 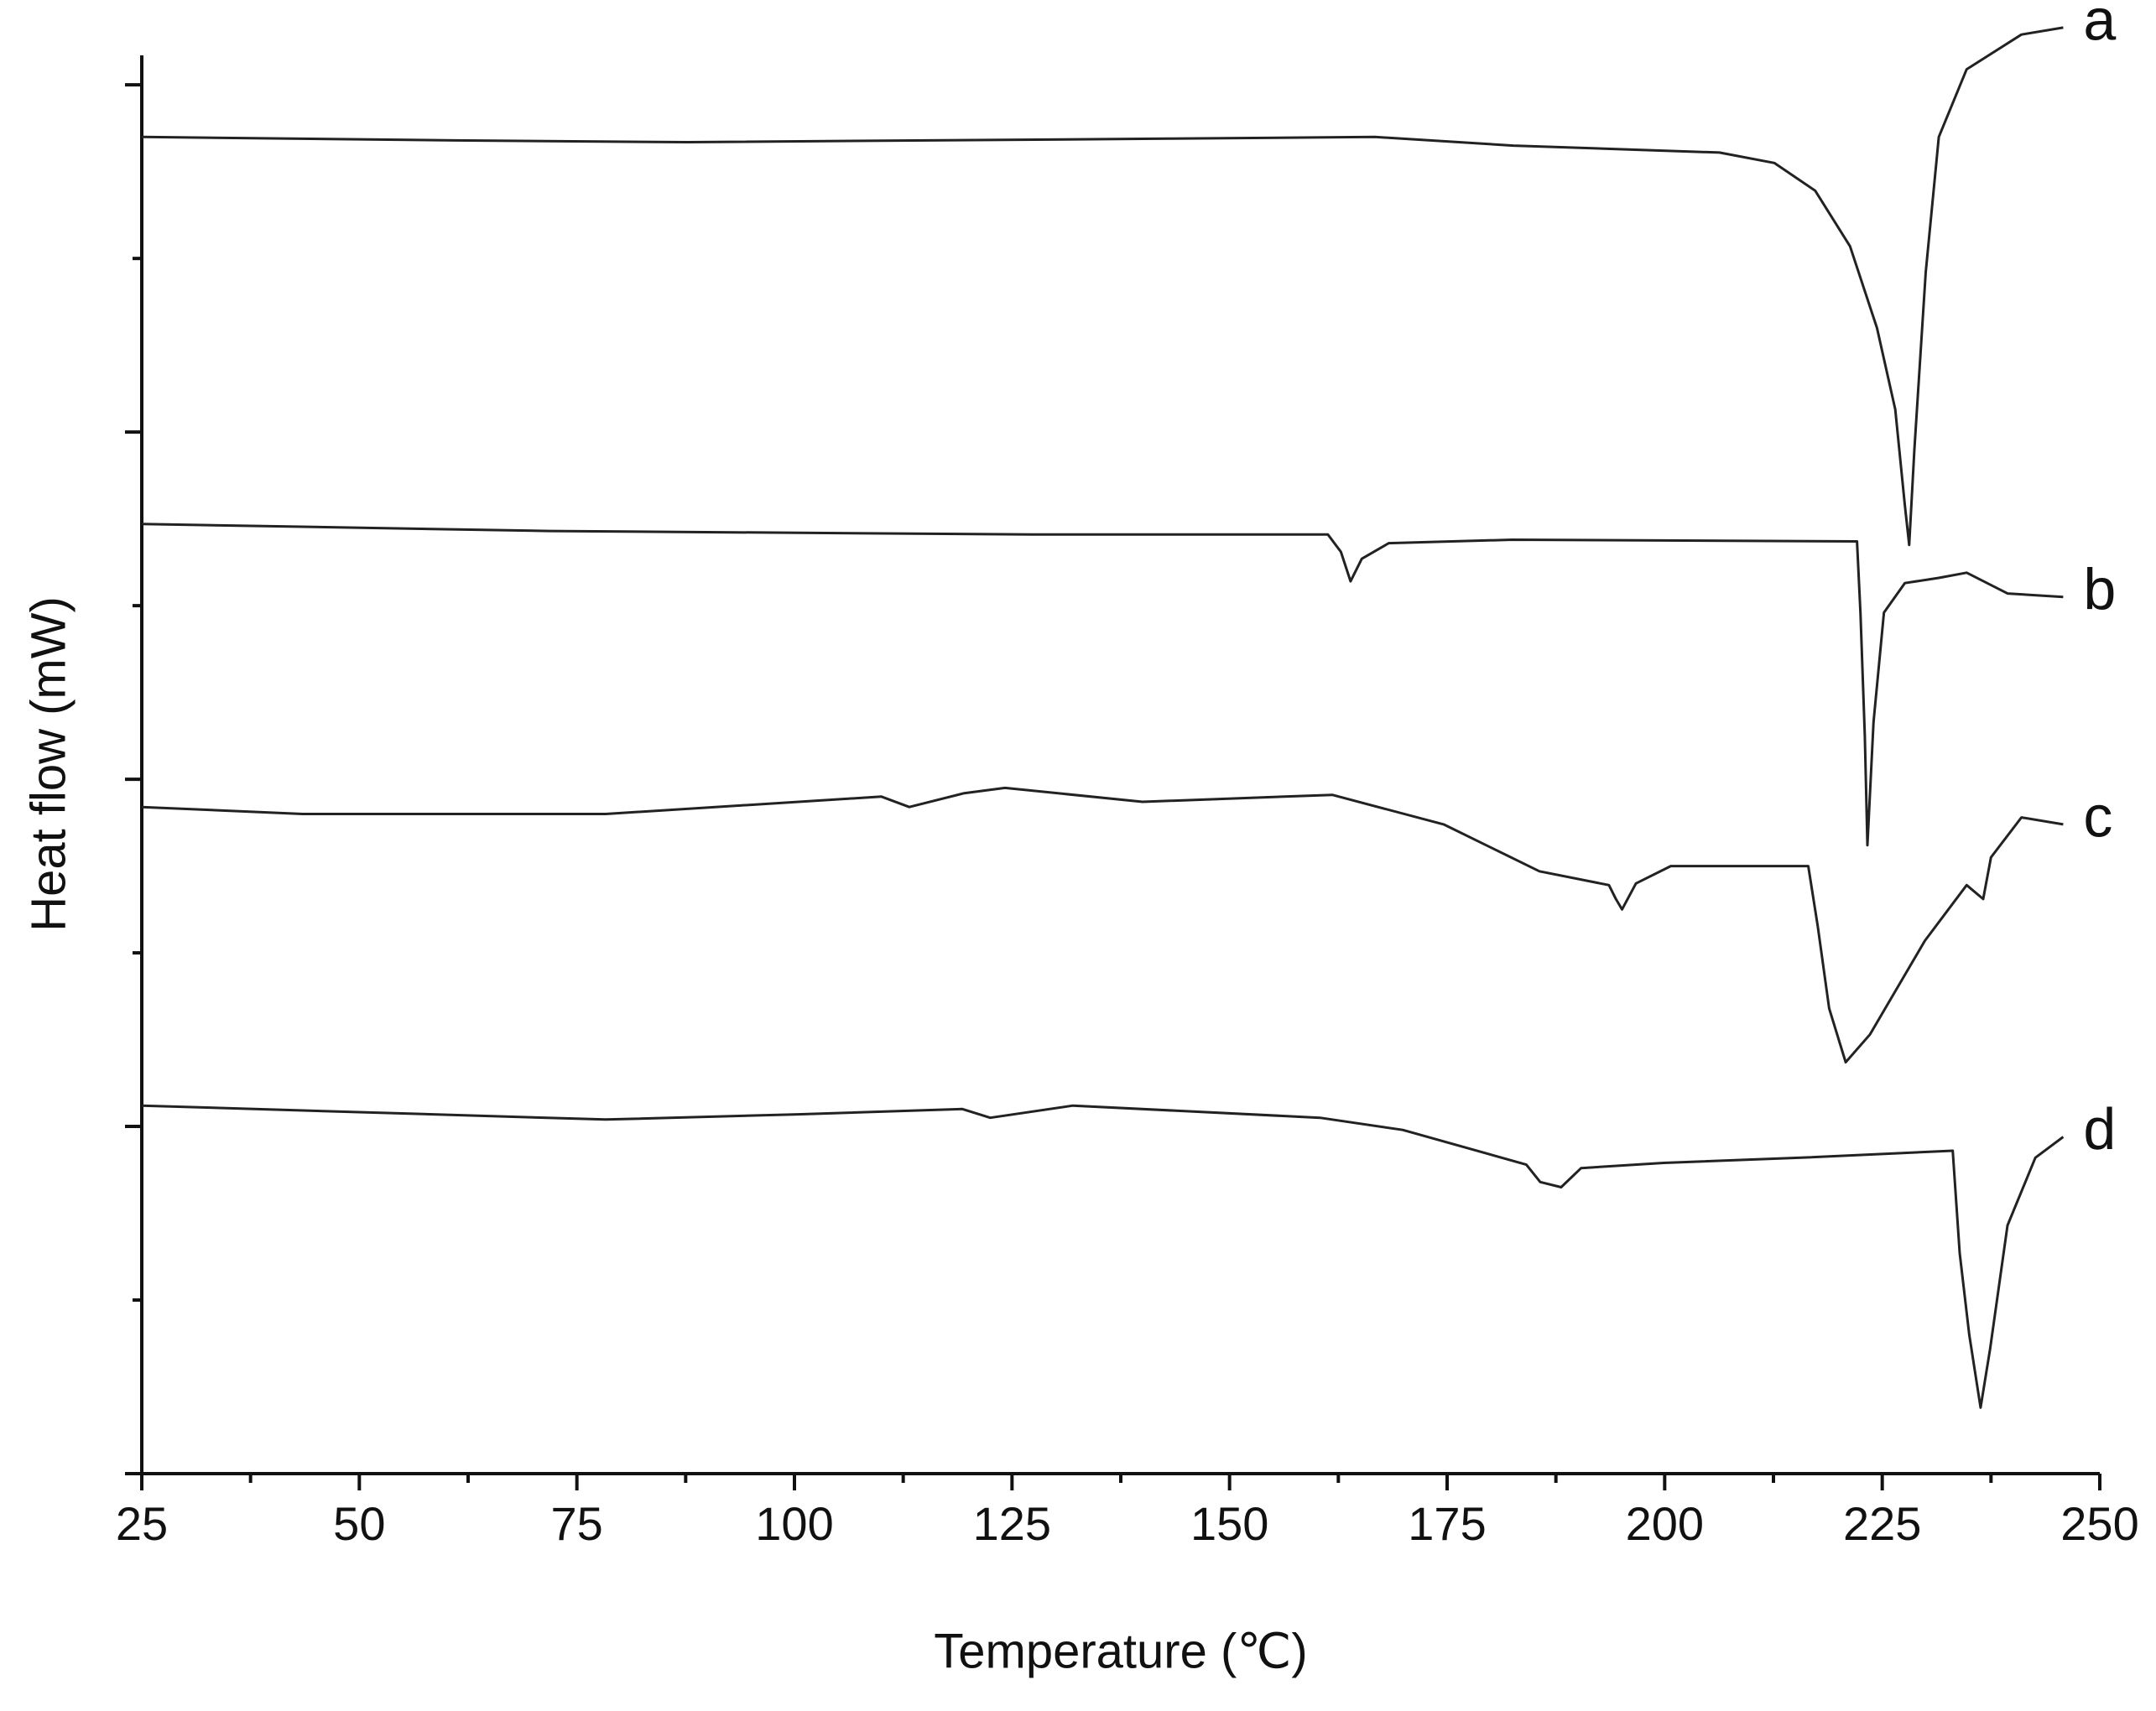 I want to click on x-tick-label: 225, so click(x=1882, y=1523).